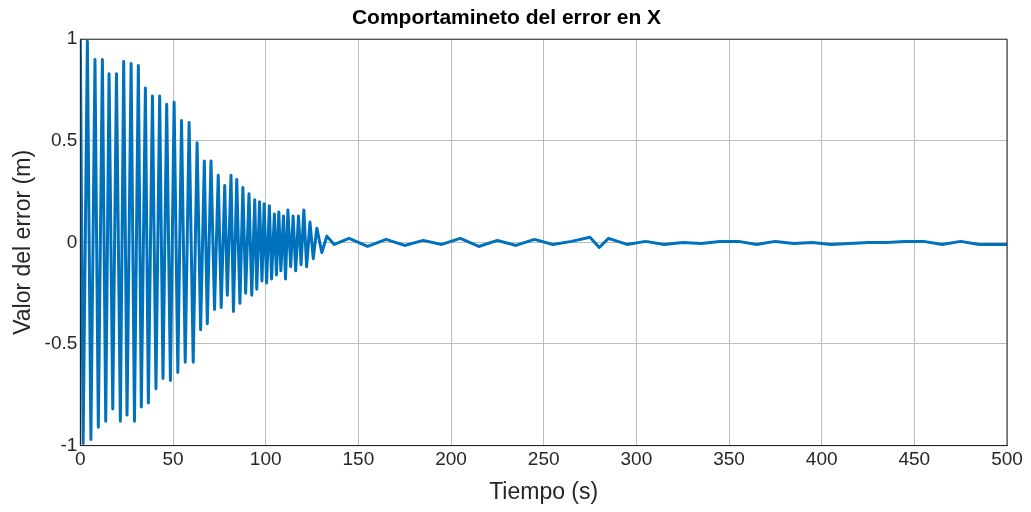  Describe the element at coordinates (451, 459) in the screenshot. I see `x-tick-label: 200` at that location.